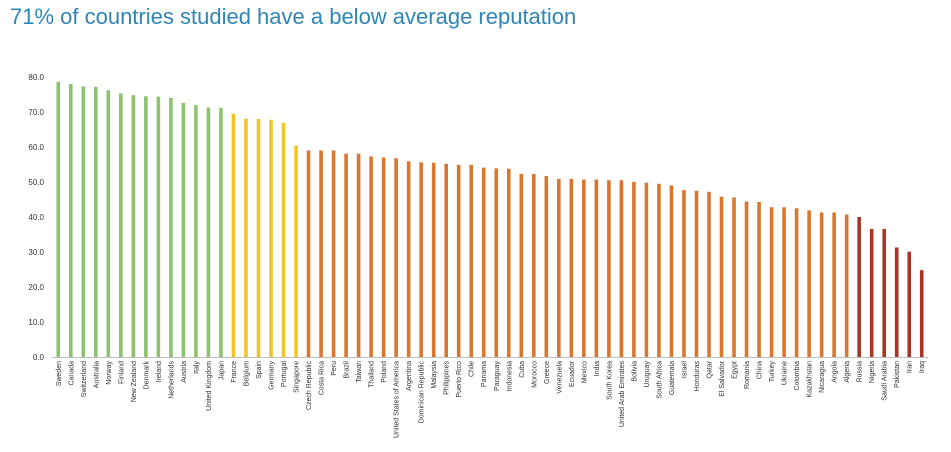 This screenshot has width=951, height=452. Describe the element at coordinates (735, 370) in the screenshot. I see `x-tick-label: Egypt` at that location.